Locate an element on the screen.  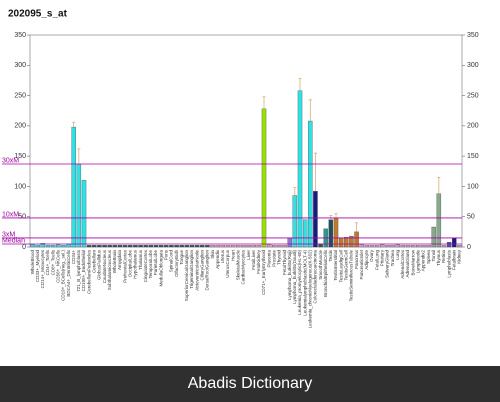
x-tick-label: CD33+_Myeloid is located at coordinates (37, 266).